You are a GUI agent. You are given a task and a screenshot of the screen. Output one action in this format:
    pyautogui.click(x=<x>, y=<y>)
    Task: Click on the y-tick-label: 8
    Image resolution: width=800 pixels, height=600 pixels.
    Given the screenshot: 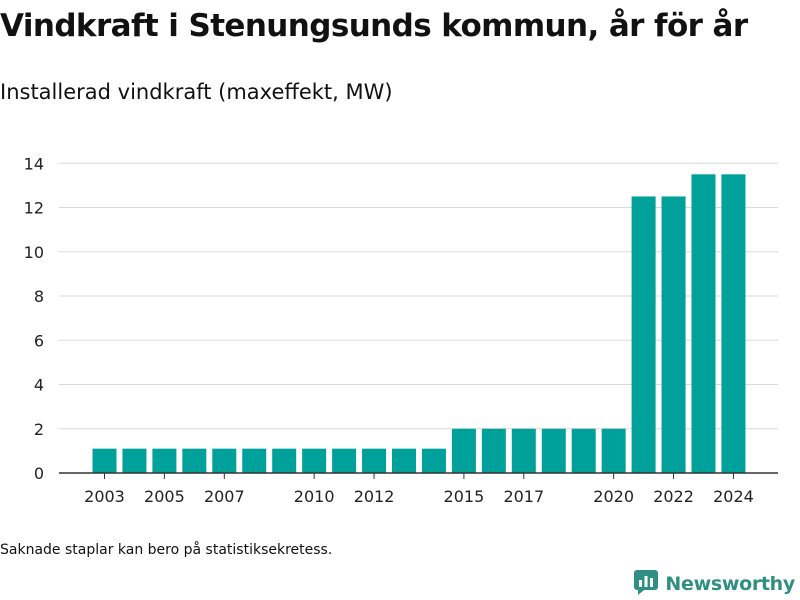 What is the action you would take?
    pyautogui.click(x=39, y=296)
    